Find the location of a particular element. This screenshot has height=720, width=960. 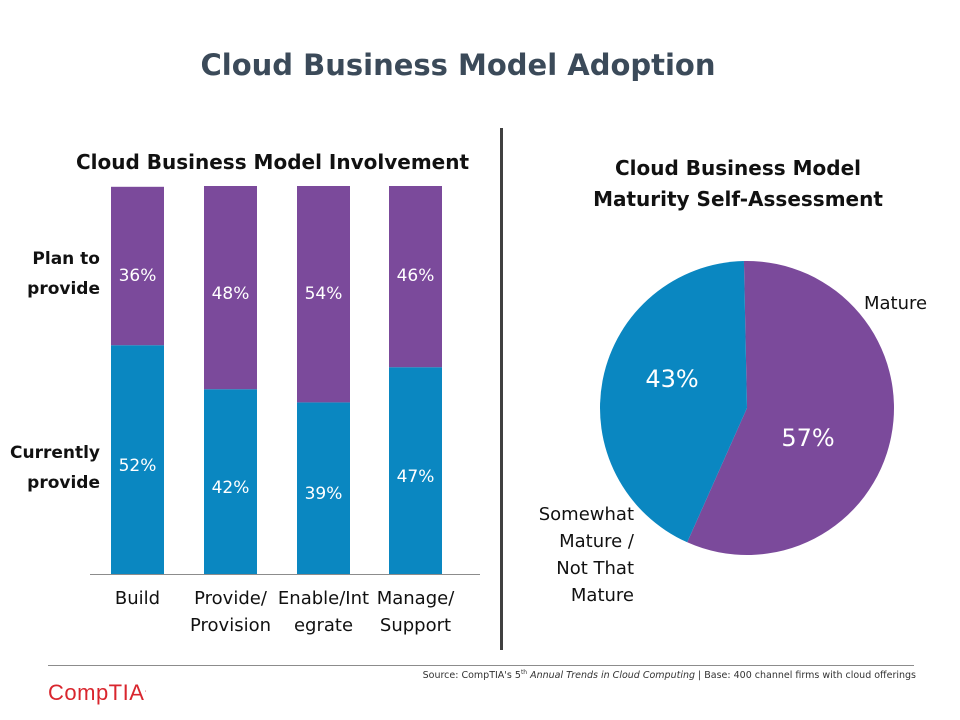

bar-value-label: 42% is located at coordinates (231, 488).